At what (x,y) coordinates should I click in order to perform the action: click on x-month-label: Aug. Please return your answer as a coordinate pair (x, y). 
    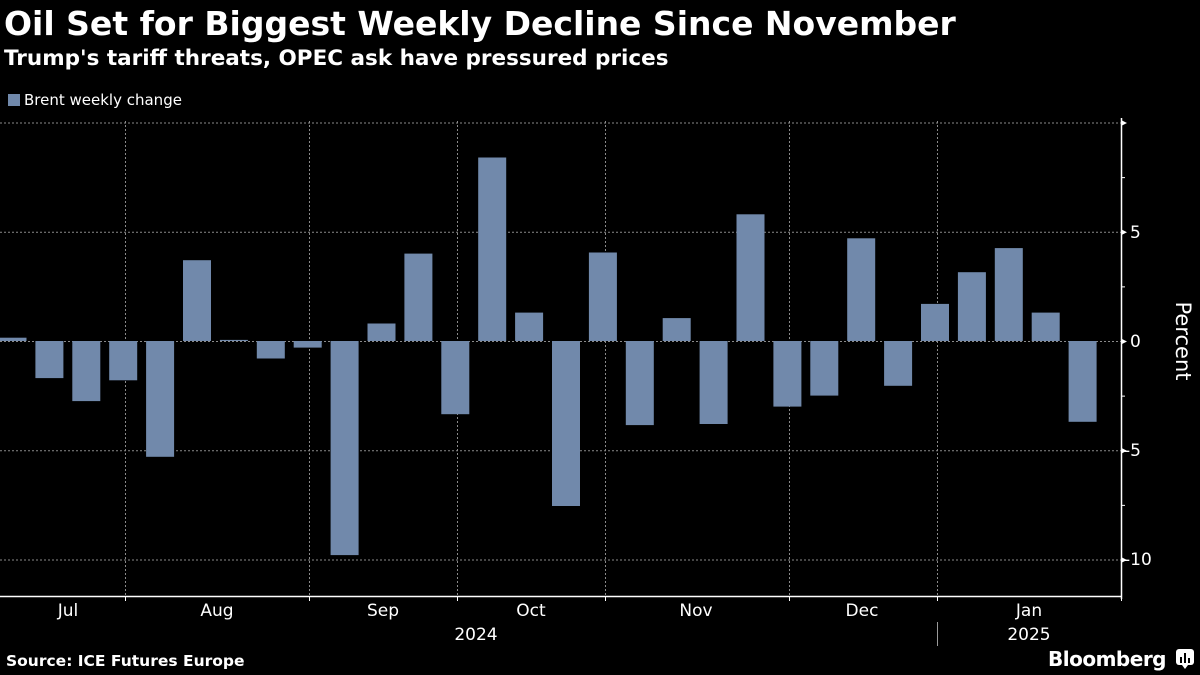
    Looking at the image, I should click on (216, 611).